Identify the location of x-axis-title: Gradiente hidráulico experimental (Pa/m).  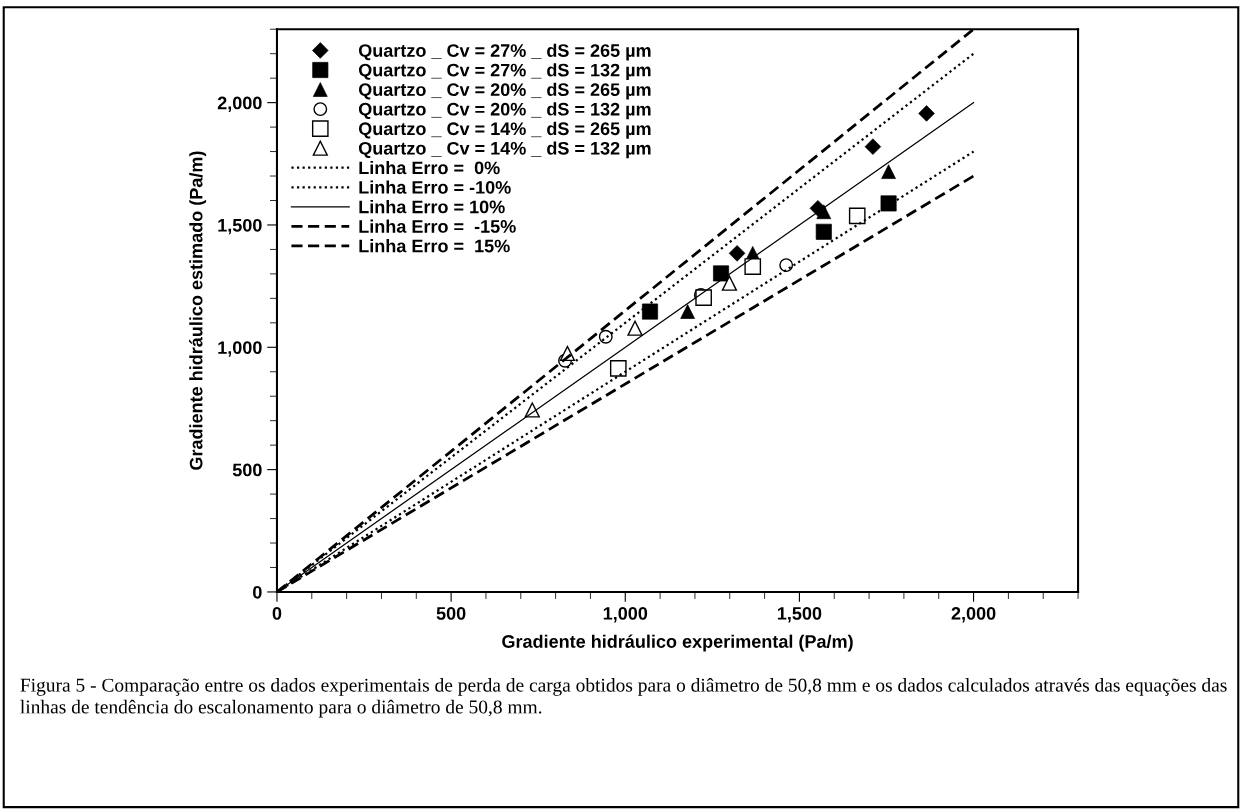
(677, 643).